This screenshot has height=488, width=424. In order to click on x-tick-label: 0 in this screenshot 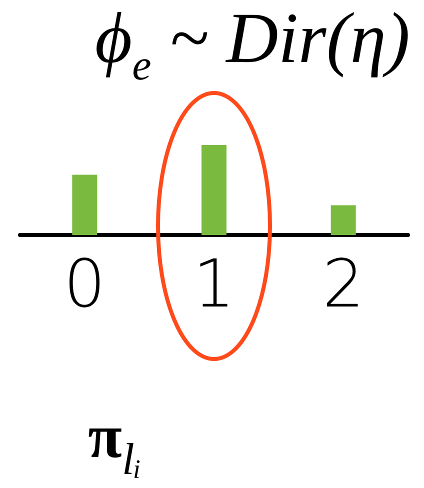, I will do `click(85, 284)`.